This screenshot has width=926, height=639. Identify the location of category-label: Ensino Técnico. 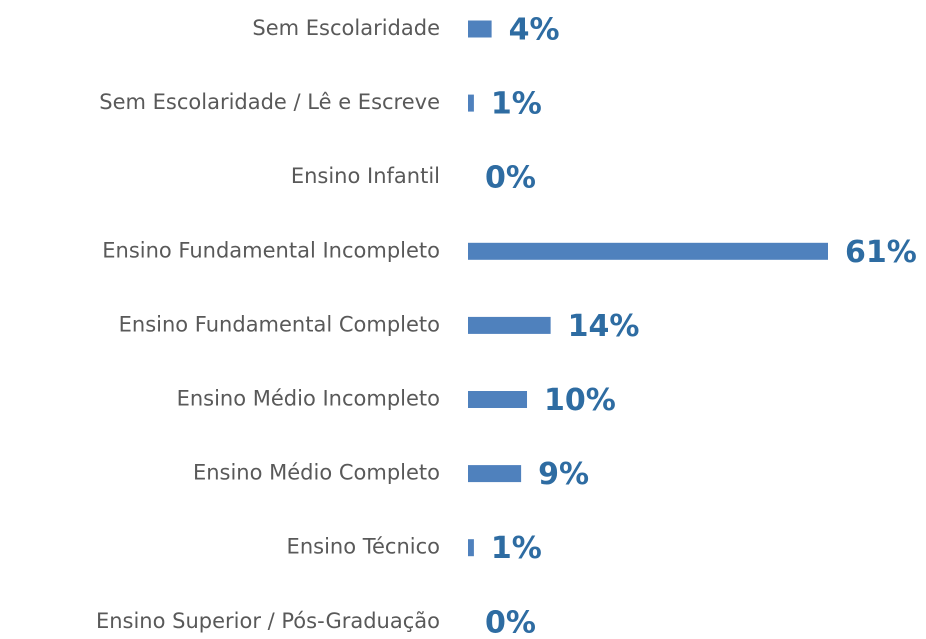
(363, 547).